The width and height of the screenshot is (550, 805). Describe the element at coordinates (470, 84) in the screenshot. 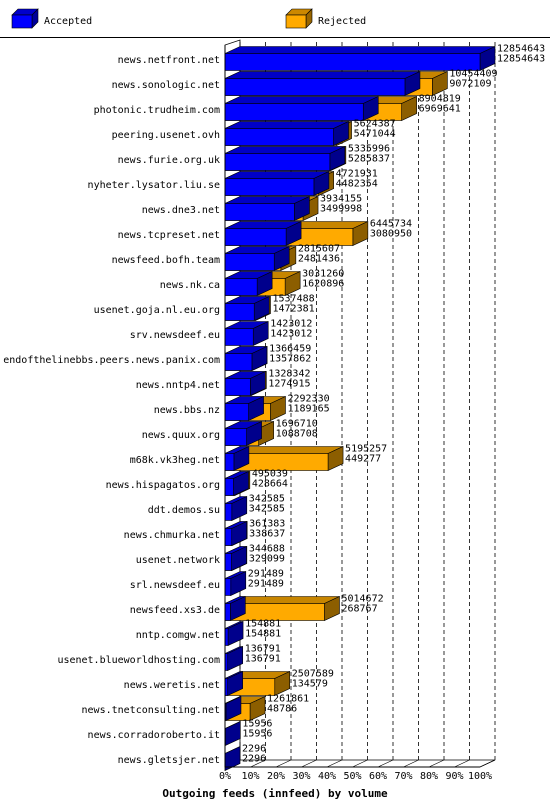

I see `accepted-value-label: 9072109` at that location.